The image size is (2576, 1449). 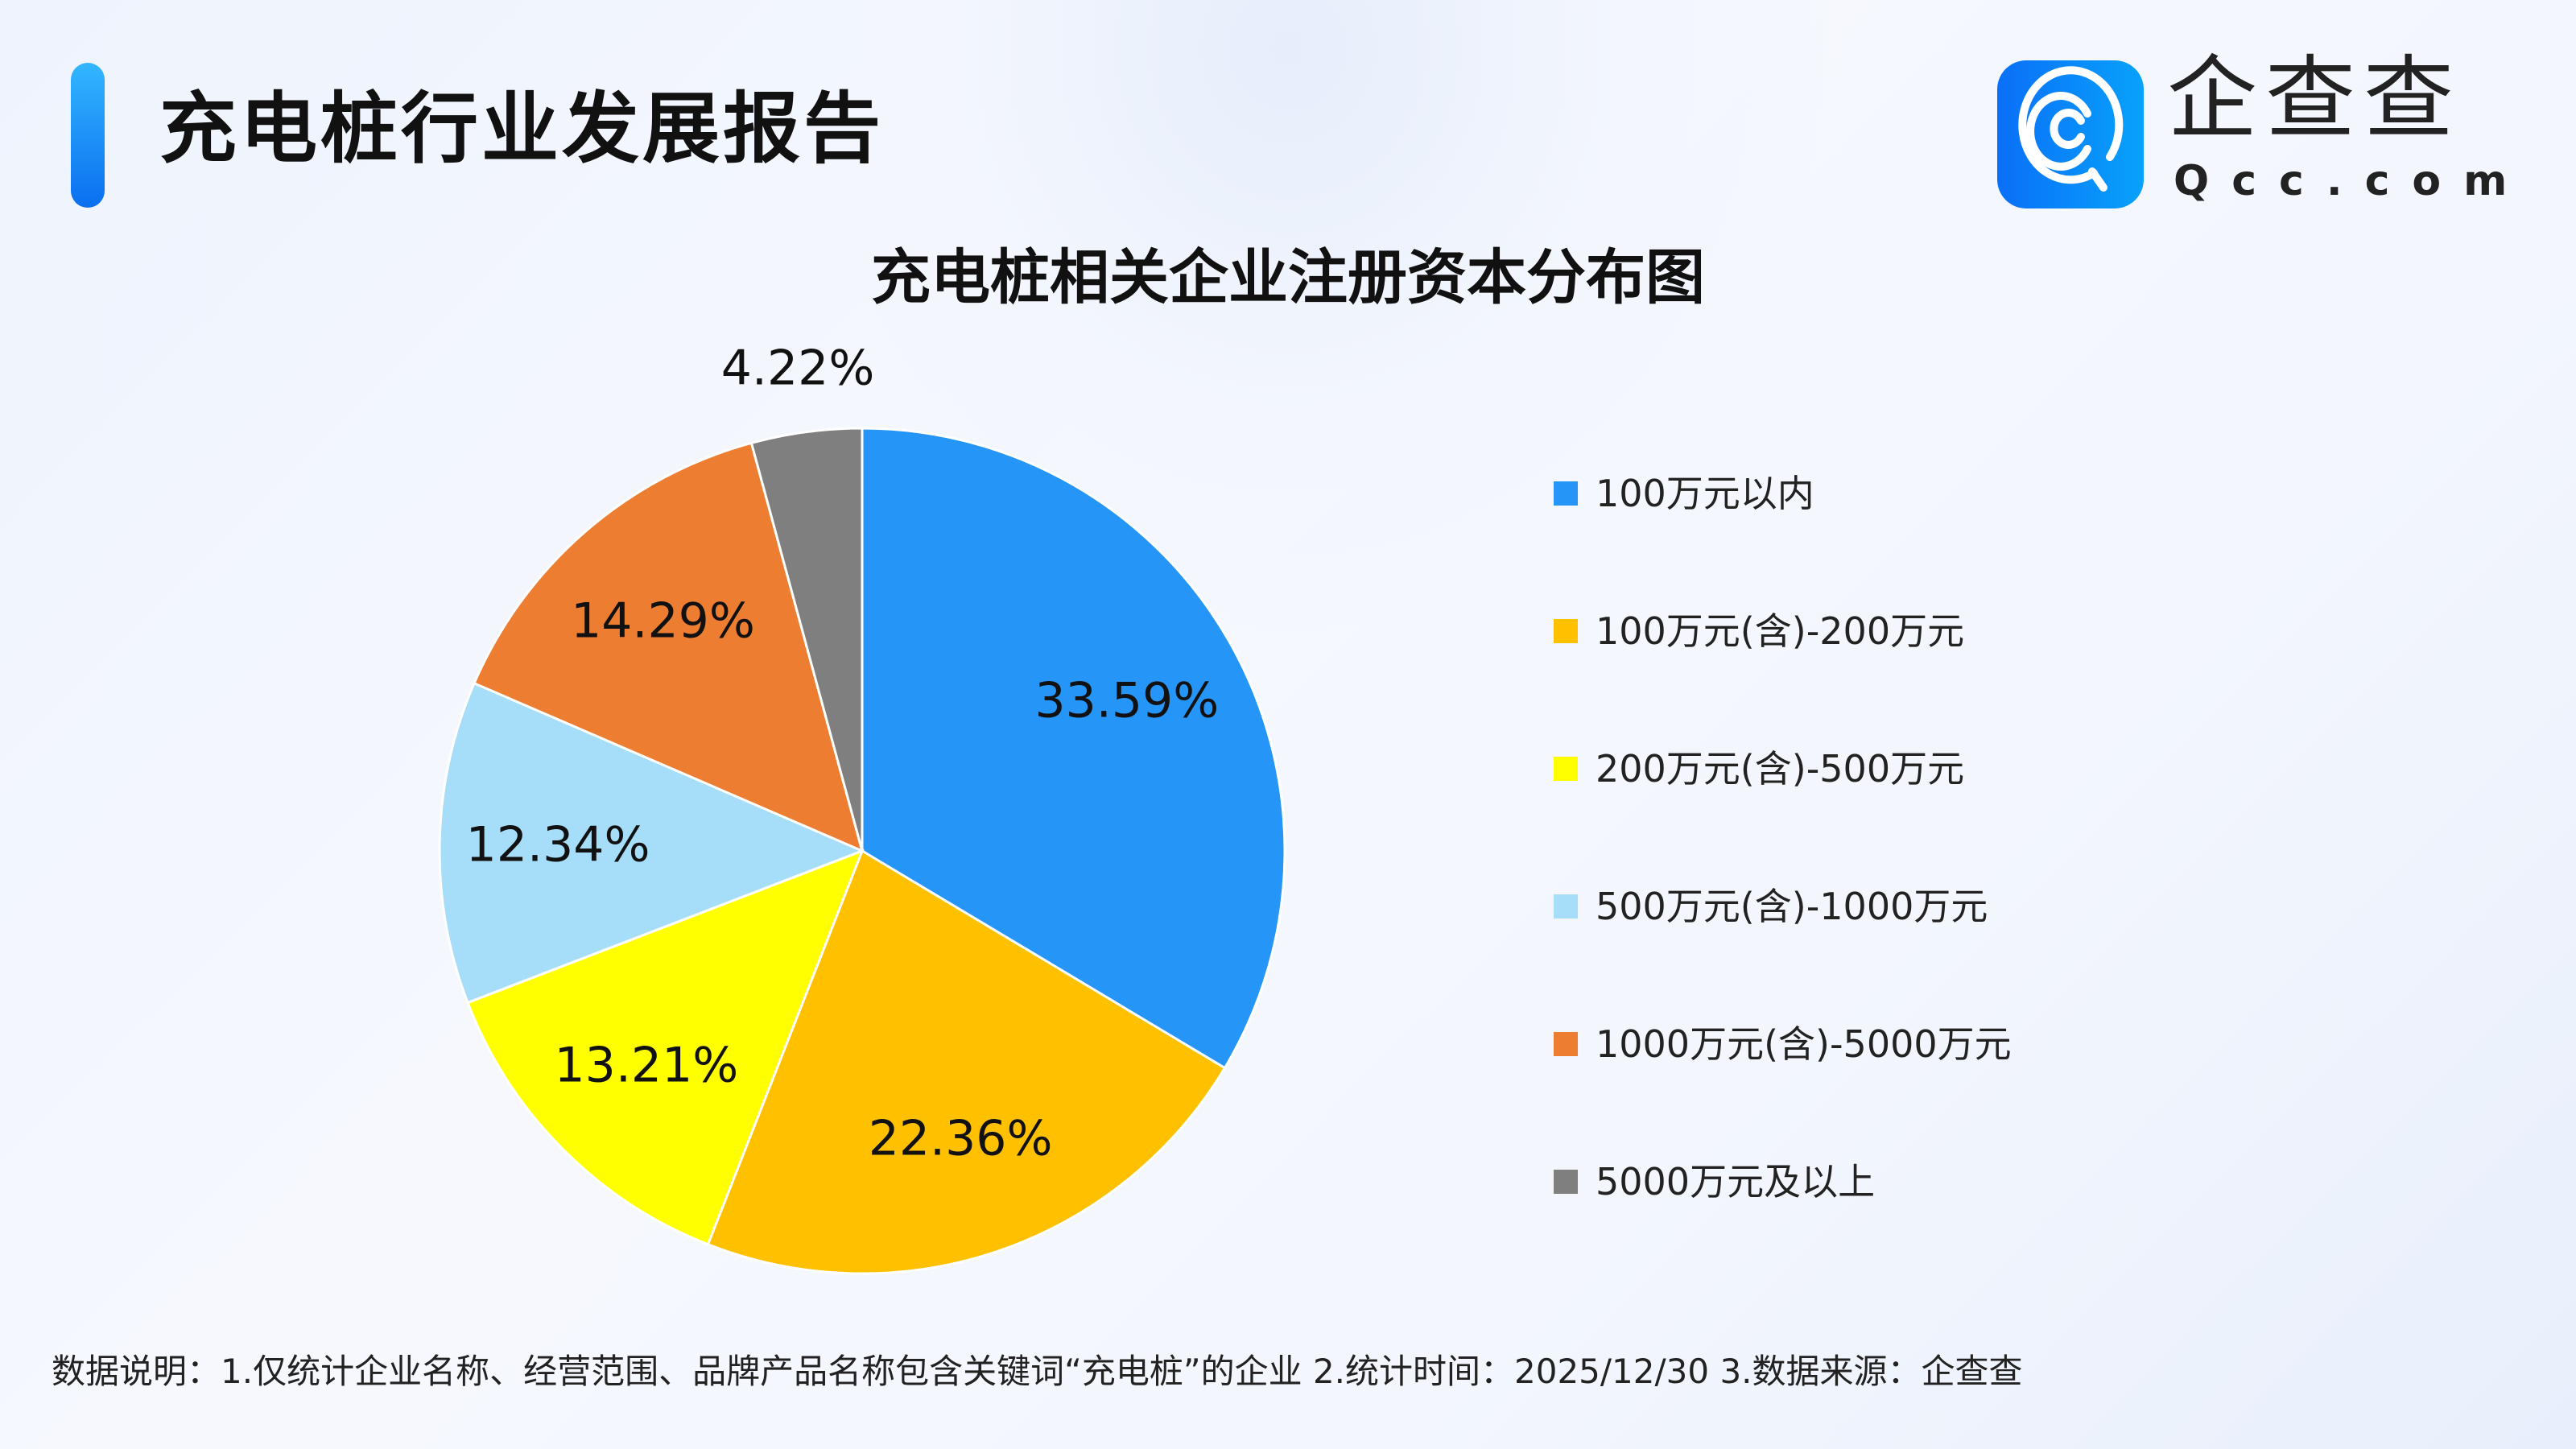 I want to click on legend-item: 5000万元及以上, so click(x=1714, y=1181).